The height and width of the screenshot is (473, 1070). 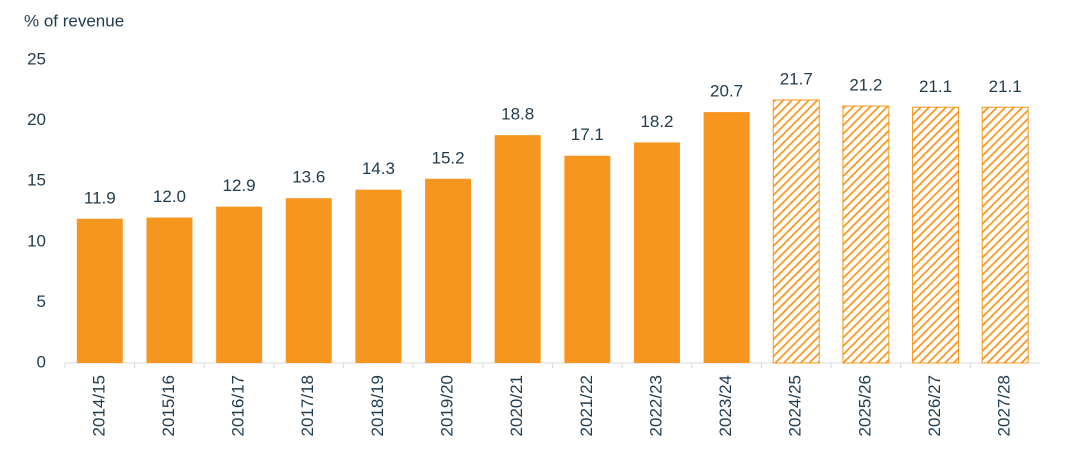 What do you see at coordinates (586, 405) in the screenshot?
I see `x-tick-label: 2021/22` at bounding box center [586, 405].